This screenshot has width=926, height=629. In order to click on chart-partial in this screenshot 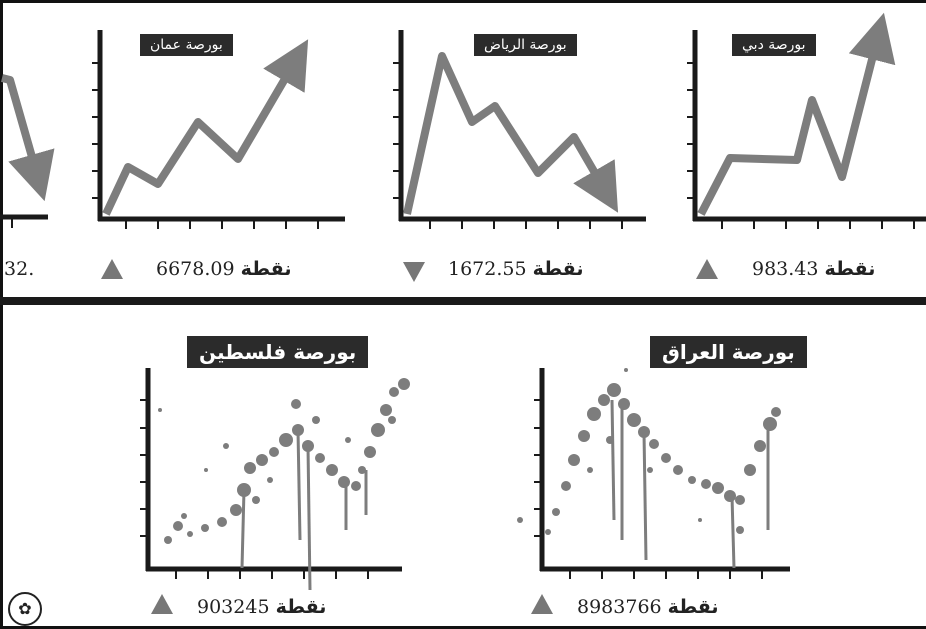, I will do `click(27, 151)`.